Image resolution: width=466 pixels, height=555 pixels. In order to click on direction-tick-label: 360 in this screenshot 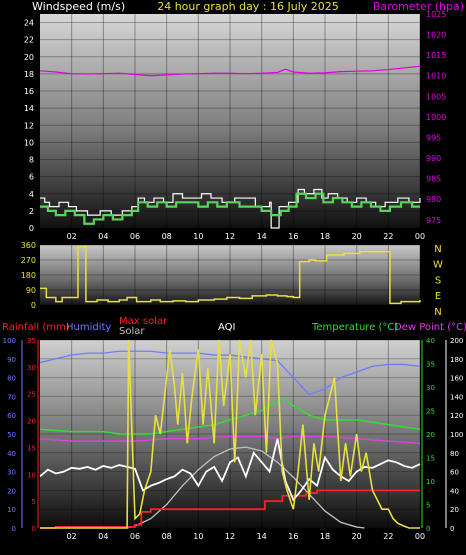, I will do `click(28, 245)`.